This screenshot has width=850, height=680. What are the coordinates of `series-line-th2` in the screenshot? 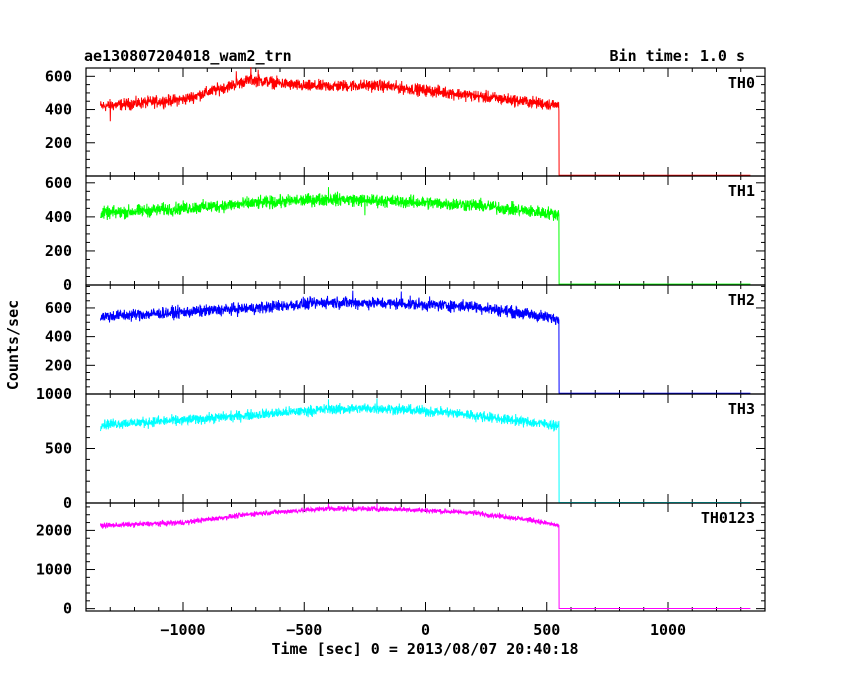 It's located at (425, 342).